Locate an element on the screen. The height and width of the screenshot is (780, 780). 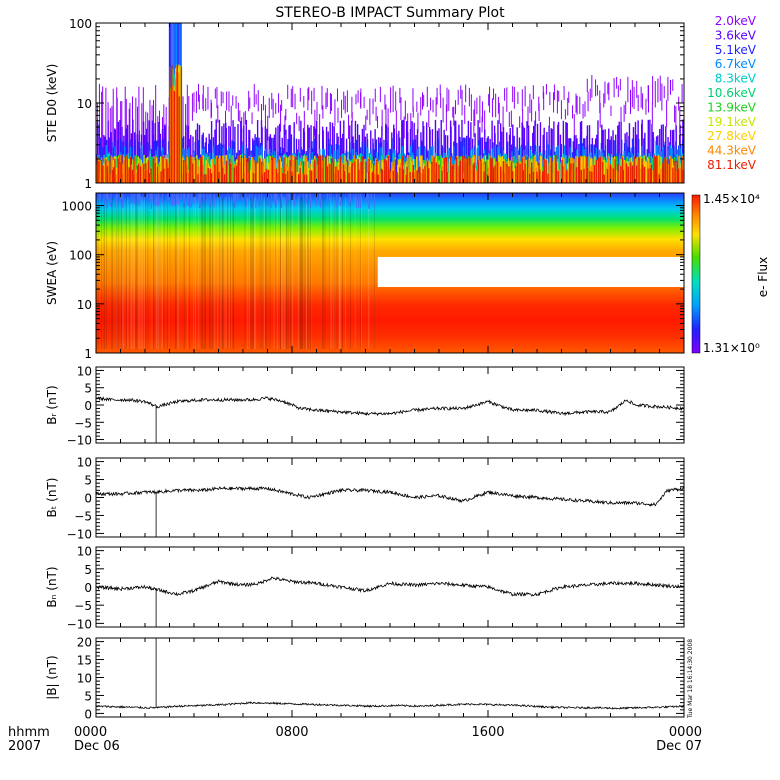
legend-entry: 6.7keV is located at coordinates (736, 64).